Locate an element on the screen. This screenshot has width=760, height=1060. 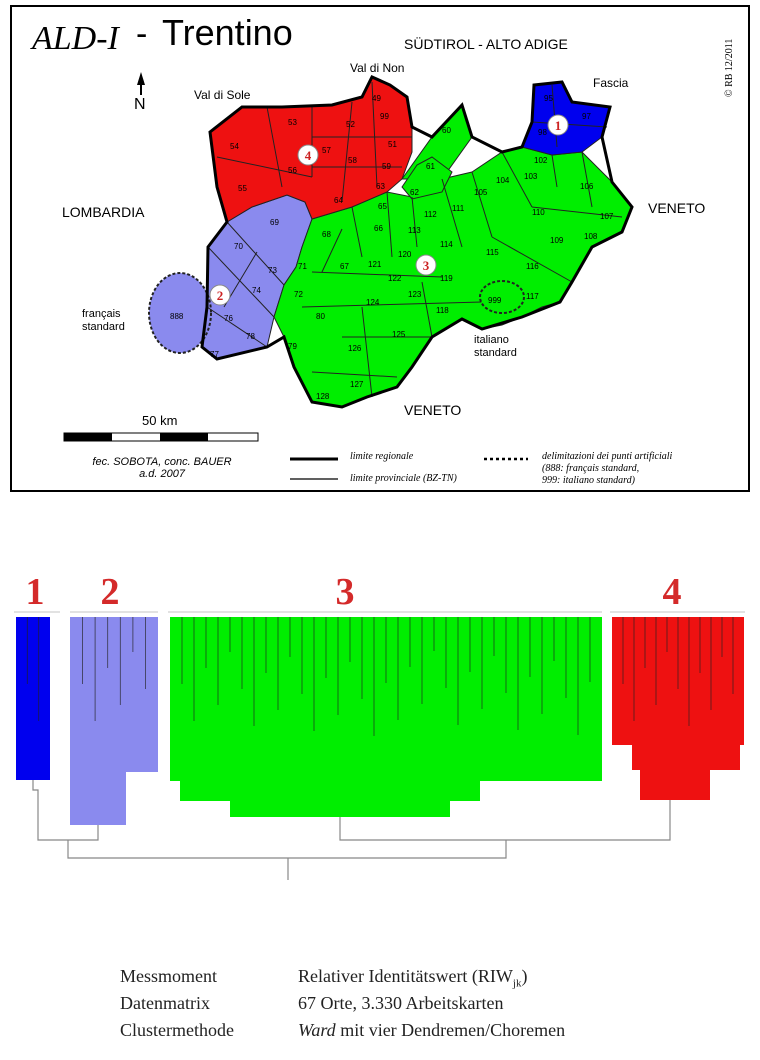
point-label: 999 is located at coordinates (495, 300).